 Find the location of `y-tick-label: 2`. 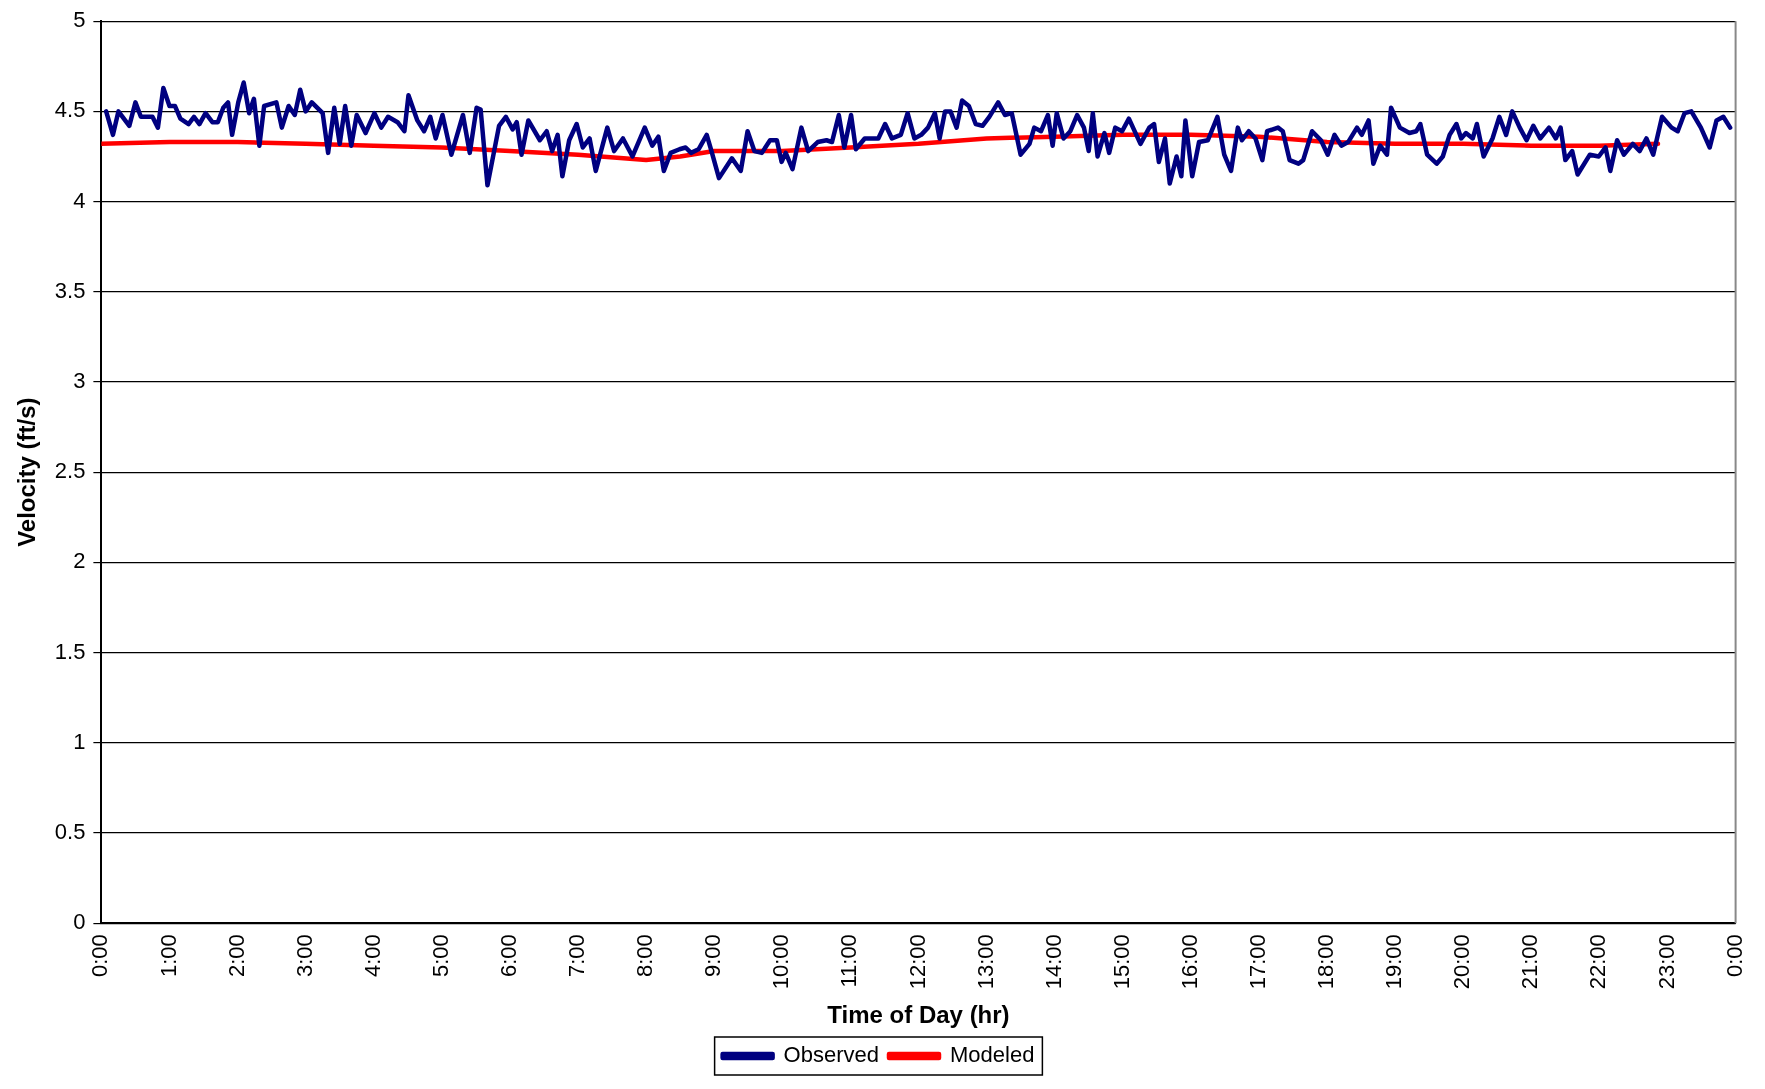

y-tick-label: 2 is located at coordinates (79, 561).